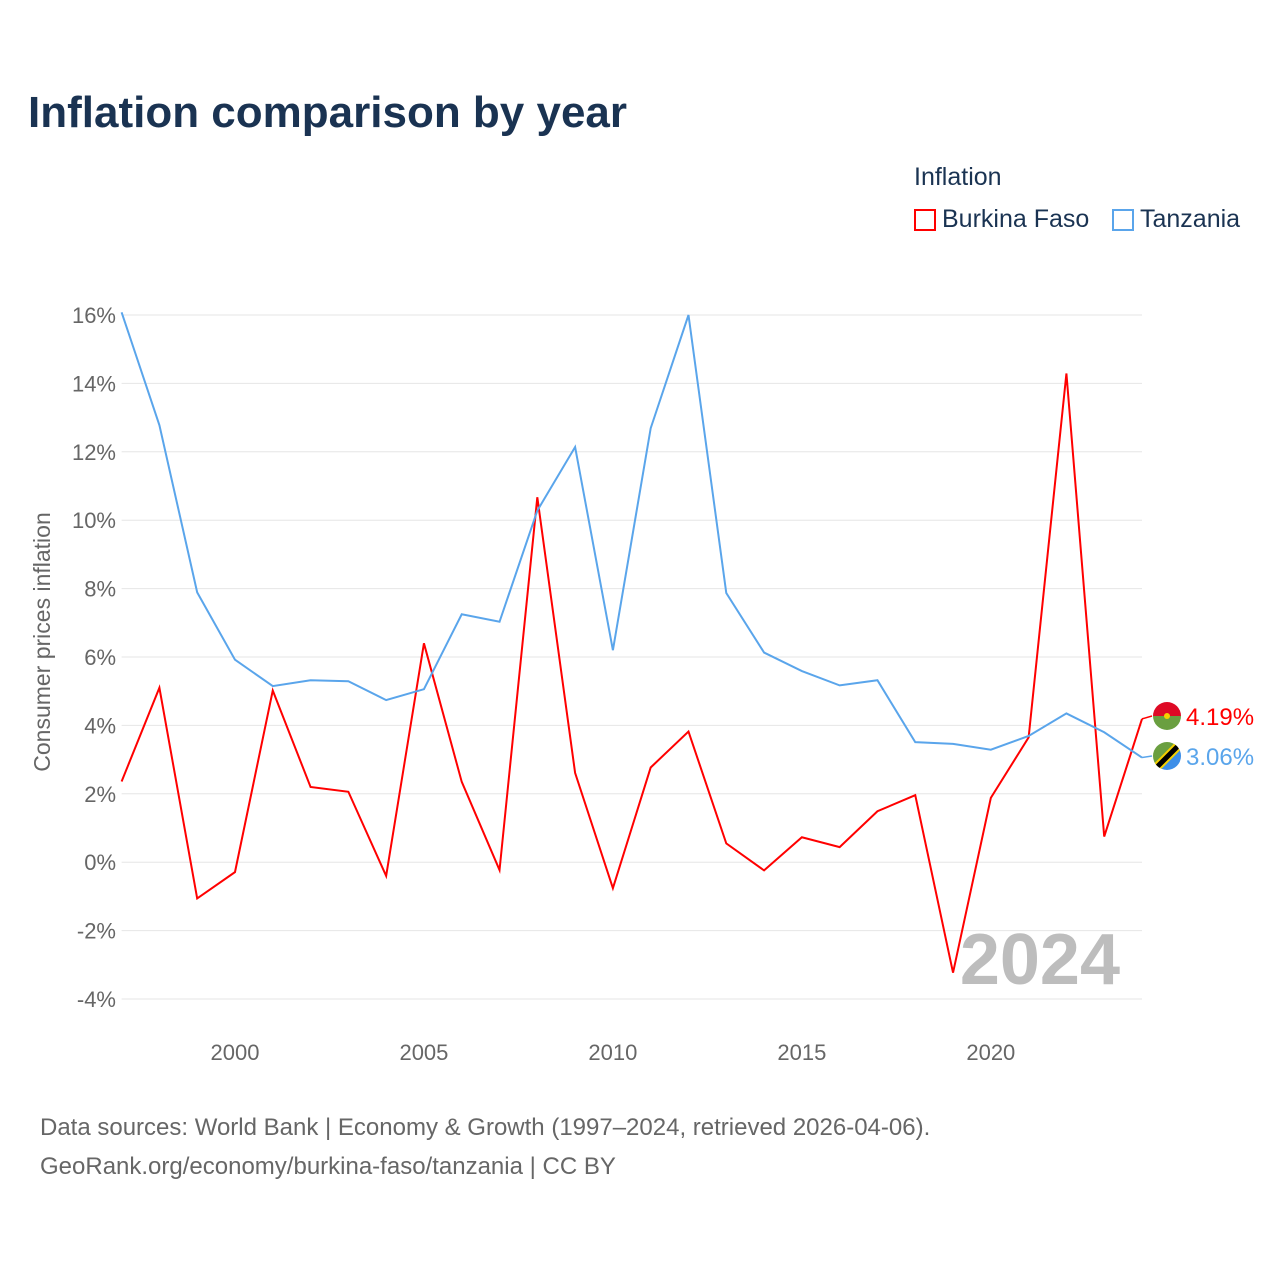  Describe the element at coordinates (100, 589) in the screenshot. I see `y-tick-label: 8%` at that location.